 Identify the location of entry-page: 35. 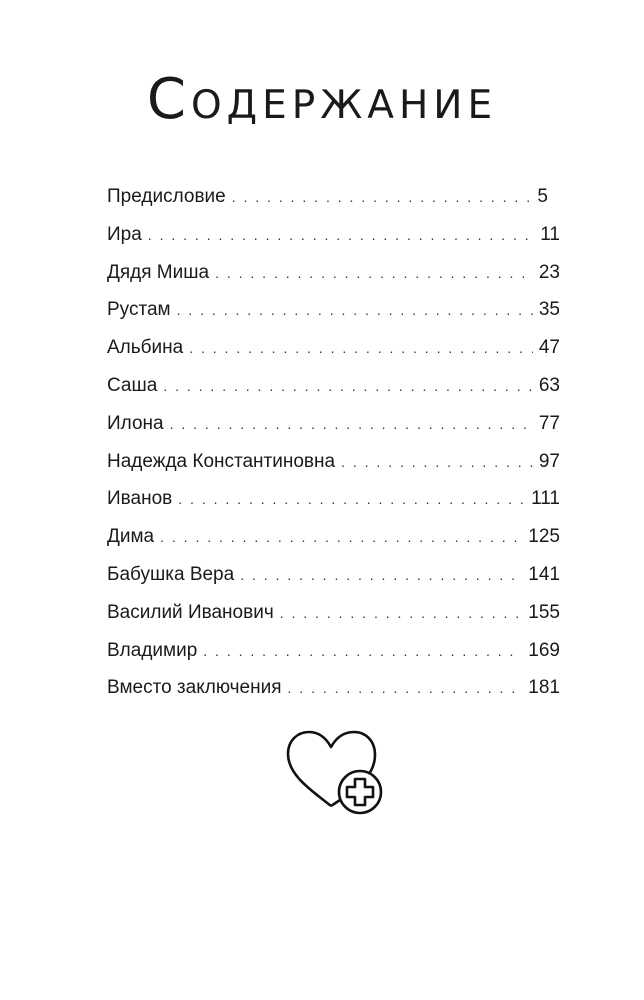
(549, 310).